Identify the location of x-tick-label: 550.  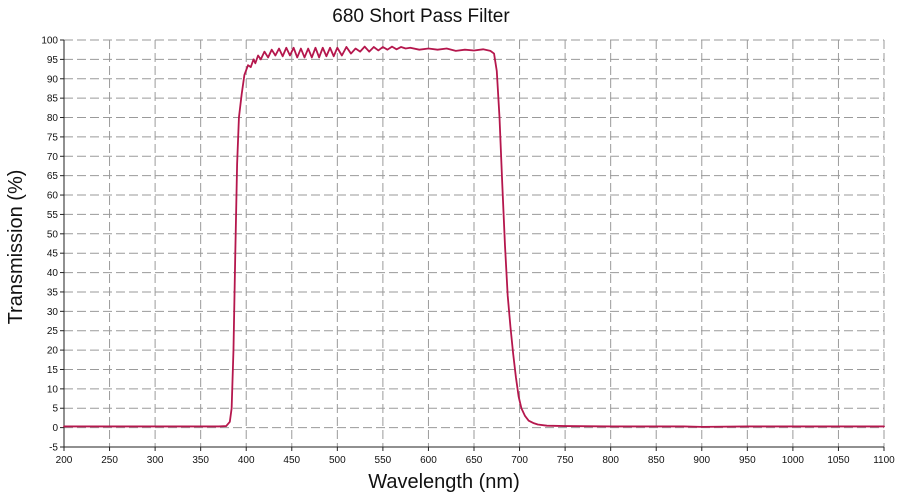
(383, 460).